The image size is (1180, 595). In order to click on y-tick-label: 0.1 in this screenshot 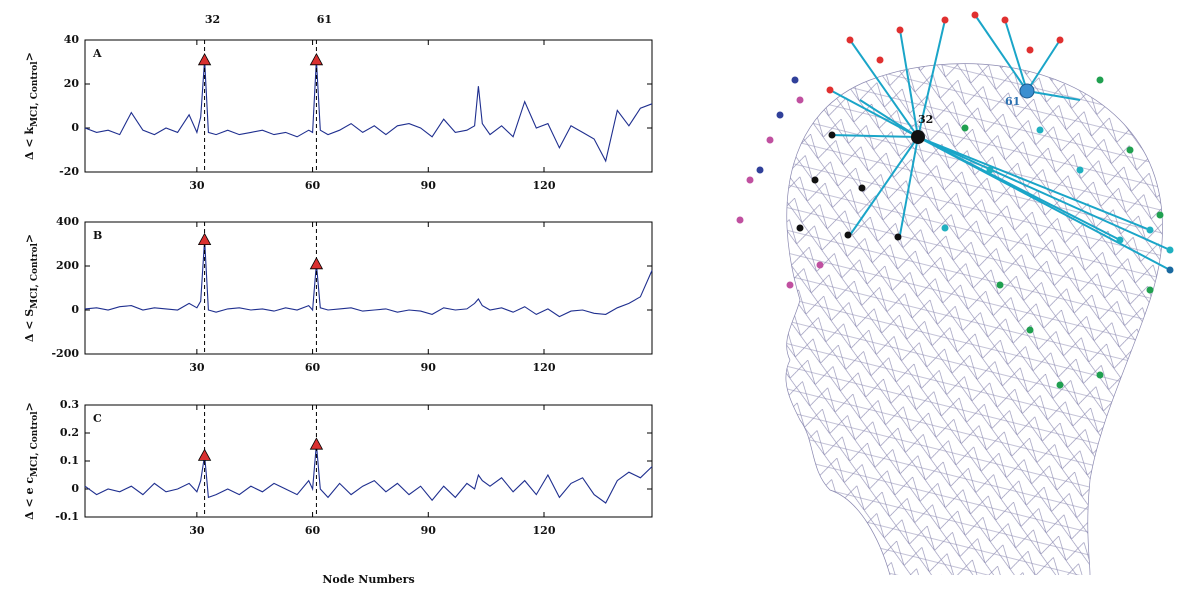, I will do `click(69, 460)`.